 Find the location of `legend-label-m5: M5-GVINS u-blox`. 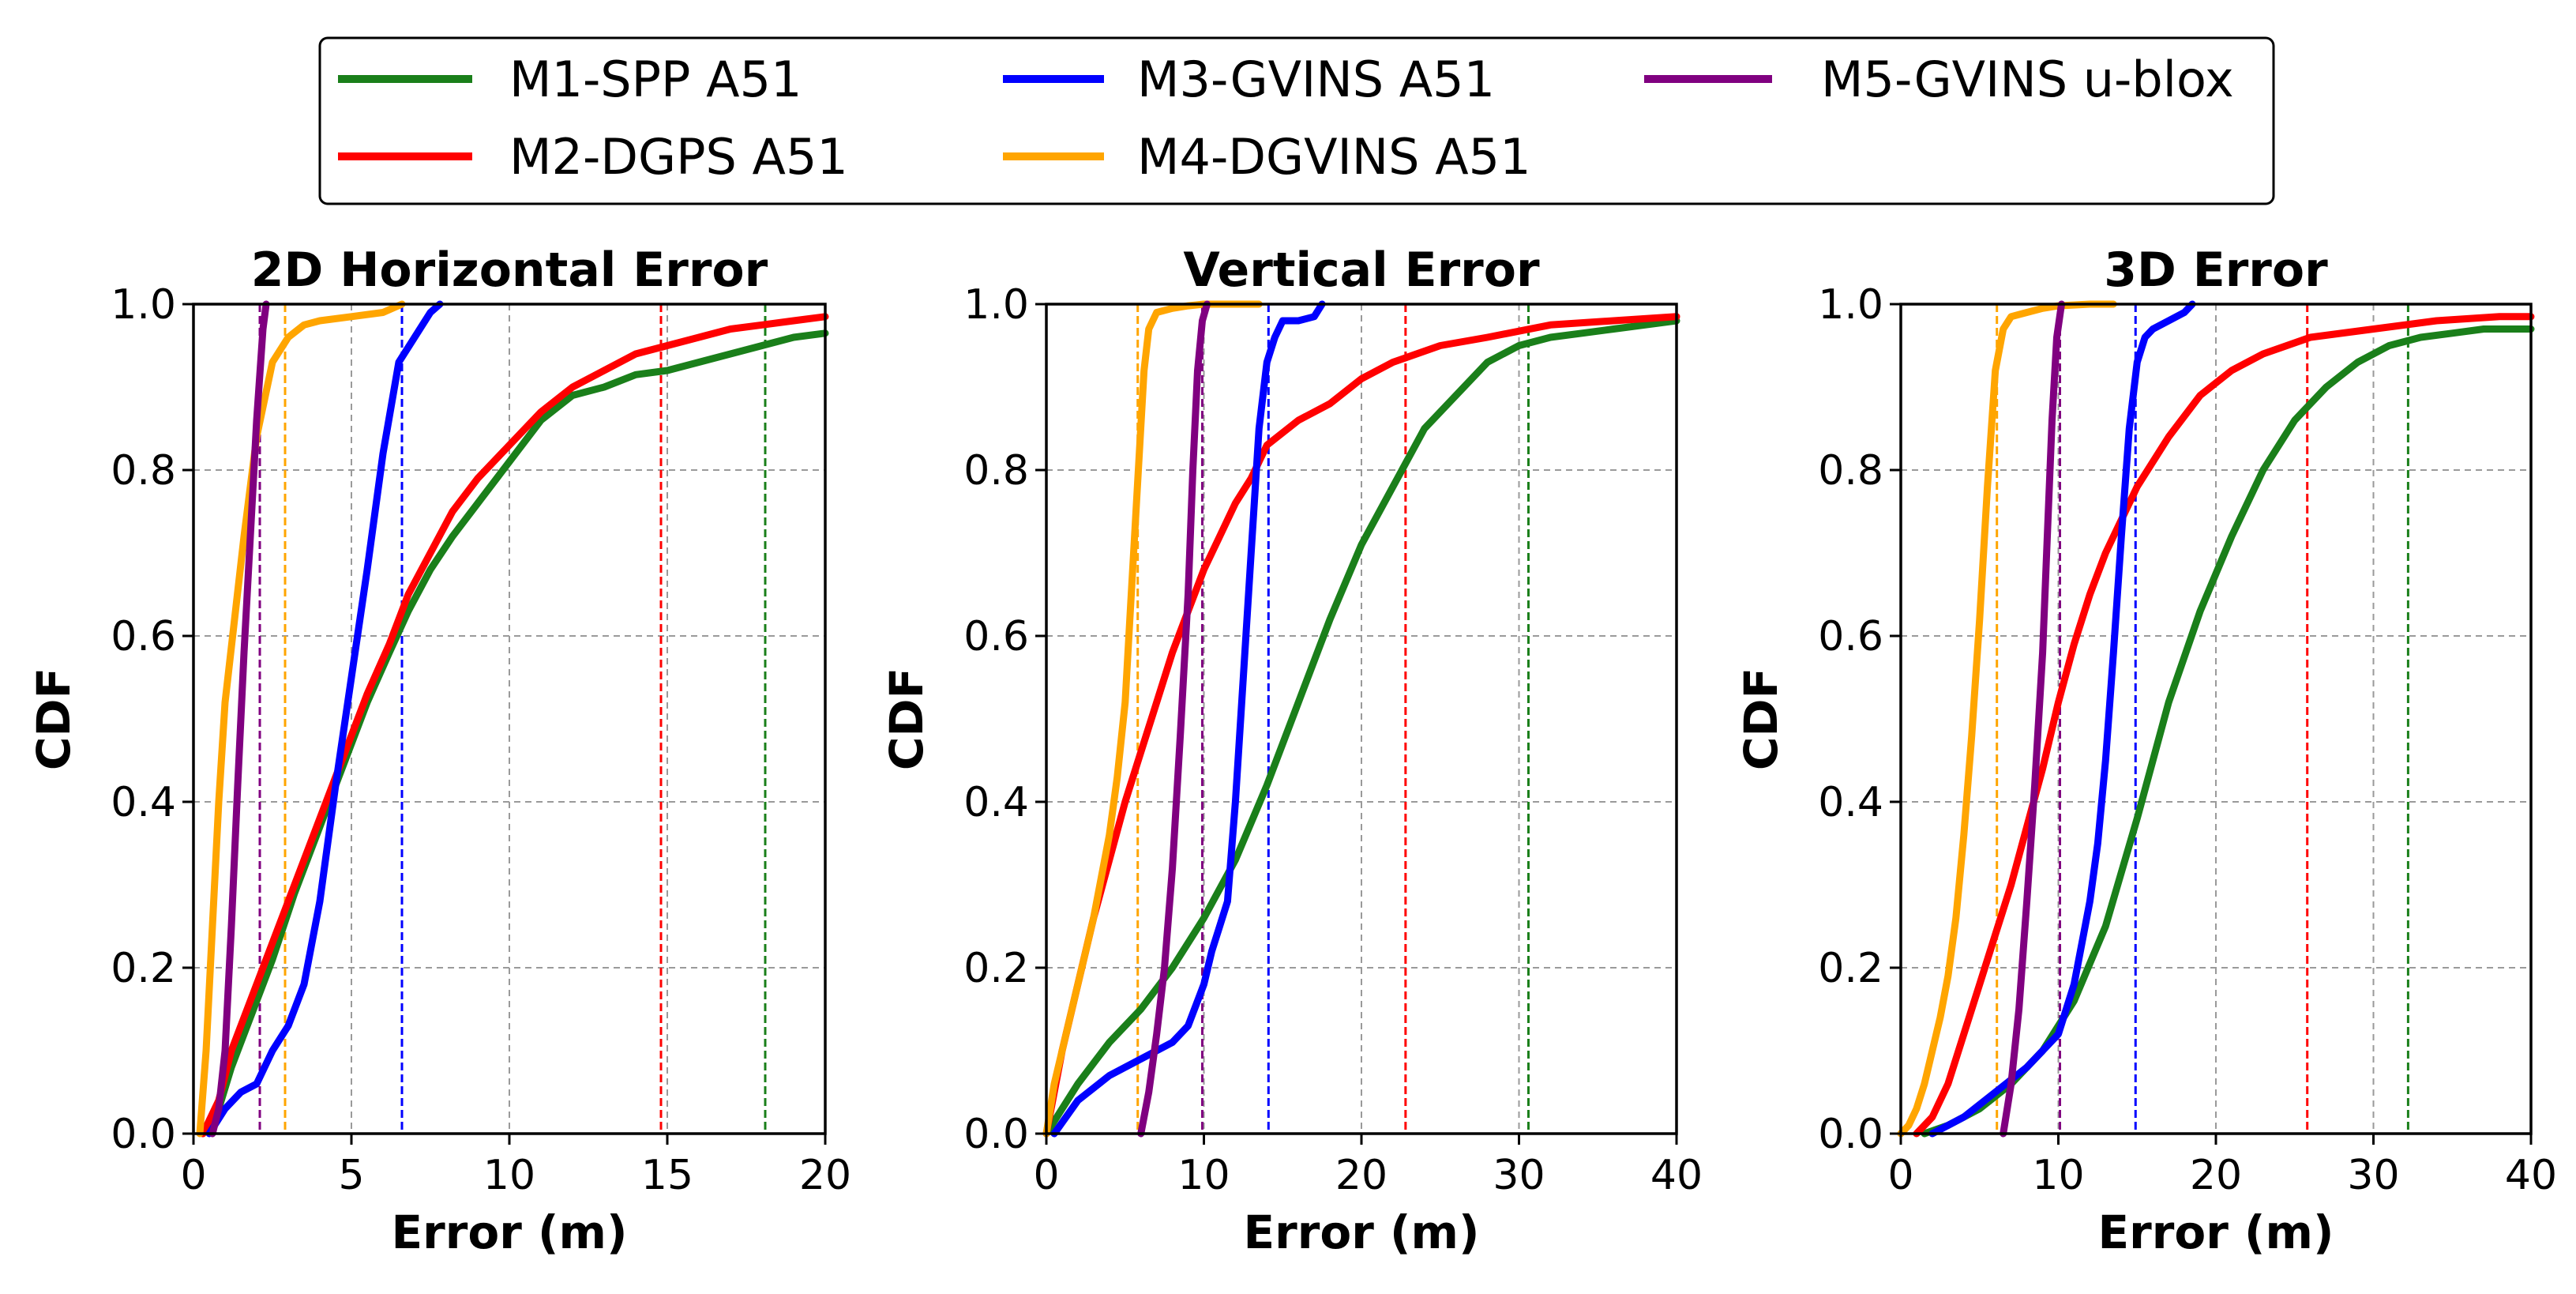

legend-label-m5: M5-GVINS u-blox is located at coordinates (2027, 79).